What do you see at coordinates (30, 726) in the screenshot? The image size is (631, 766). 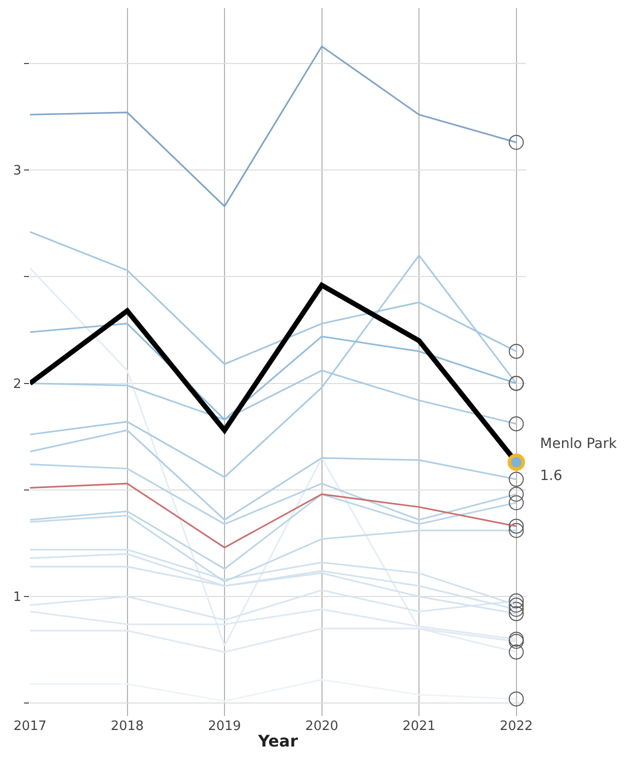 I see `x-tick-label: 2017` at bounding box center [30, 726].